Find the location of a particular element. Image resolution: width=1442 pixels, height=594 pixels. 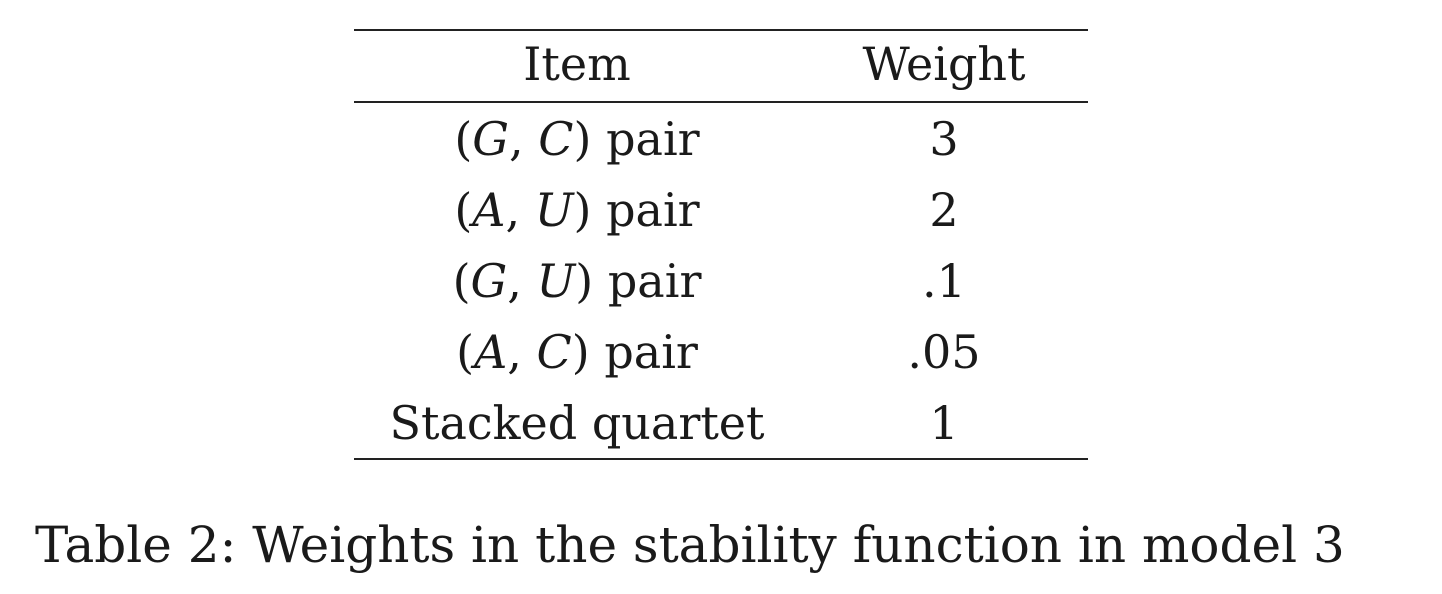

item-cell: (G, U) pair is located at coordinates (577, 280).